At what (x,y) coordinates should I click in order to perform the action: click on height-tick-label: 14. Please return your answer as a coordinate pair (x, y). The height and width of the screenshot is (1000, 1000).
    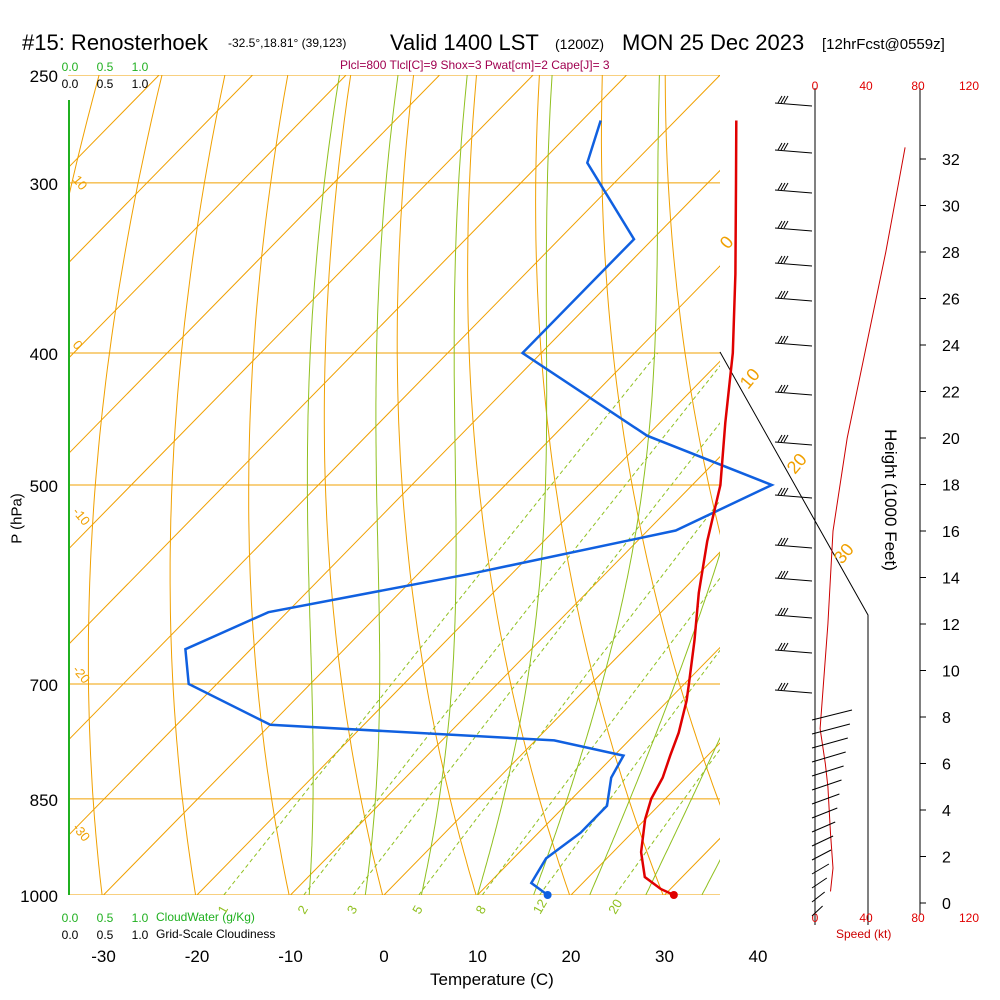
    Looking at the image, I should click on (951, 579).